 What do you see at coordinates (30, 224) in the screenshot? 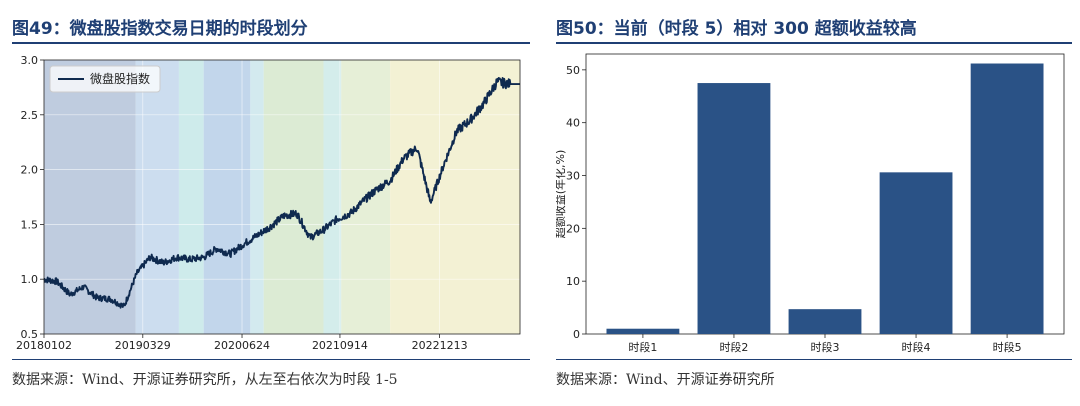
I see `y-tick-label: 1.5` at bounding box center [30, 224].